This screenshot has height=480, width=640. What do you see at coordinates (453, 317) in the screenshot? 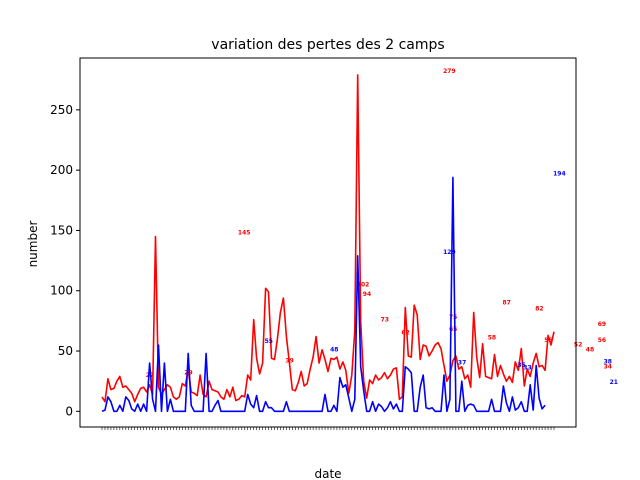
I see `data-label: 75` at bounding box center [453, 317].